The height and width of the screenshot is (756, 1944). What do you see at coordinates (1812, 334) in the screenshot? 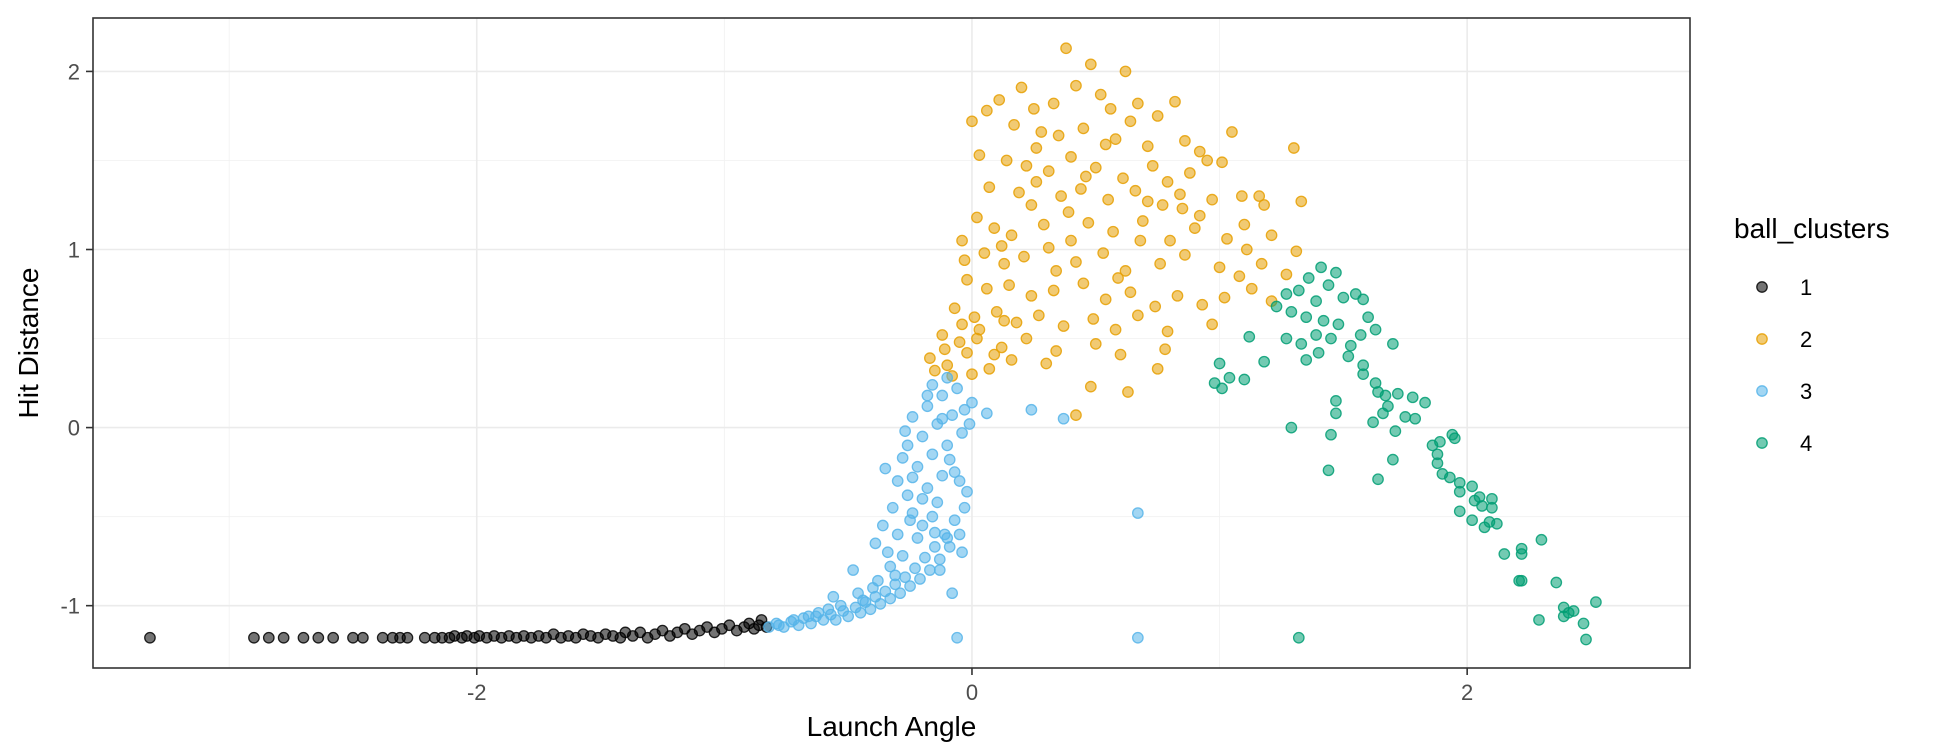
I see `legend: ball_clusters 1 2 3 4` at bounding box center [1812, 334].